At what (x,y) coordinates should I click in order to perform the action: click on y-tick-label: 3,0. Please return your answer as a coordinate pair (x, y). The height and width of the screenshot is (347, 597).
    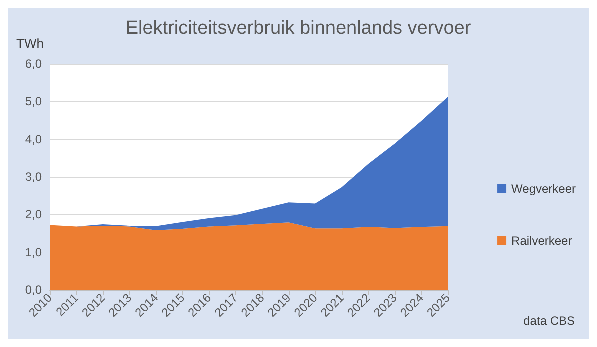
    Looking at the image, I should click on (33, 177).